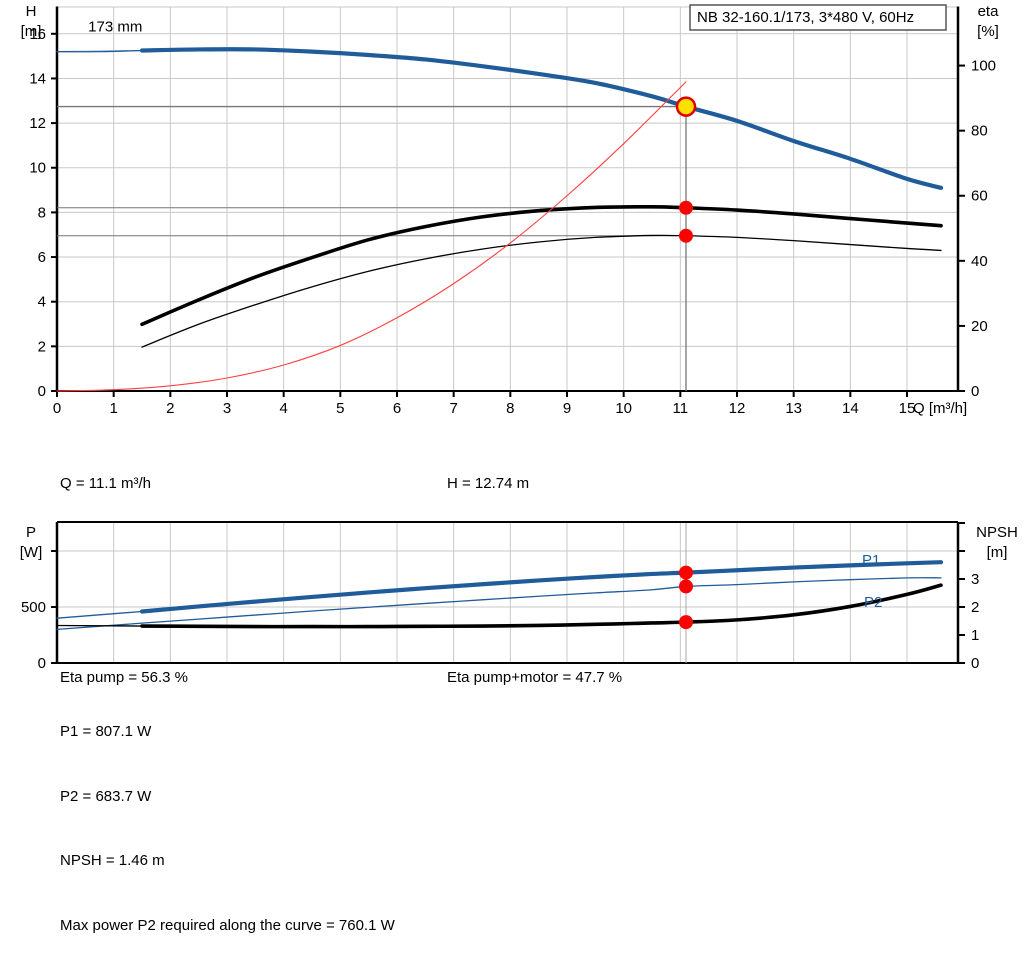 The width and height of the screenshot is (1024, 979). I want to click on curve-head-h-173-mm-impeller-, so click(541, 118).